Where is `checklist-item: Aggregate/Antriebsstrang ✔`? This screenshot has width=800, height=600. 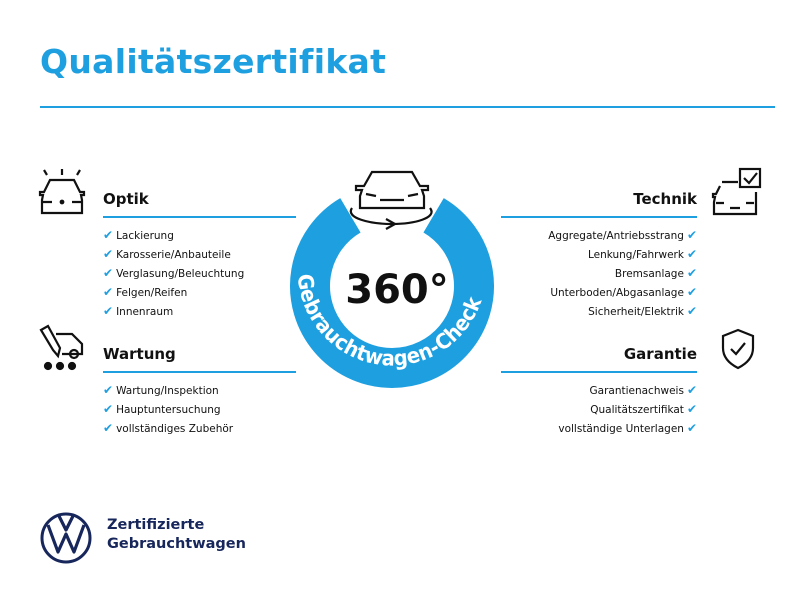
checklist-item: Aggregate/Antriebsstrang ✔ is located at coordinates (599, 235).